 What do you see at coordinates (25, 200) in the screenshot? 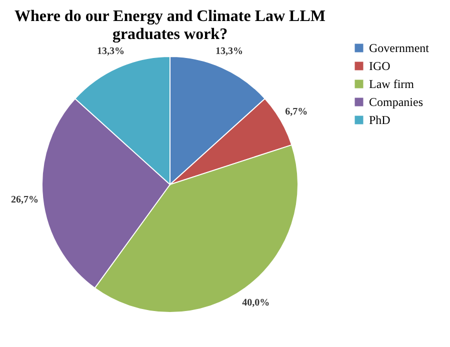
I see `data-label: 26,7%` at bounding box center [25, 200].